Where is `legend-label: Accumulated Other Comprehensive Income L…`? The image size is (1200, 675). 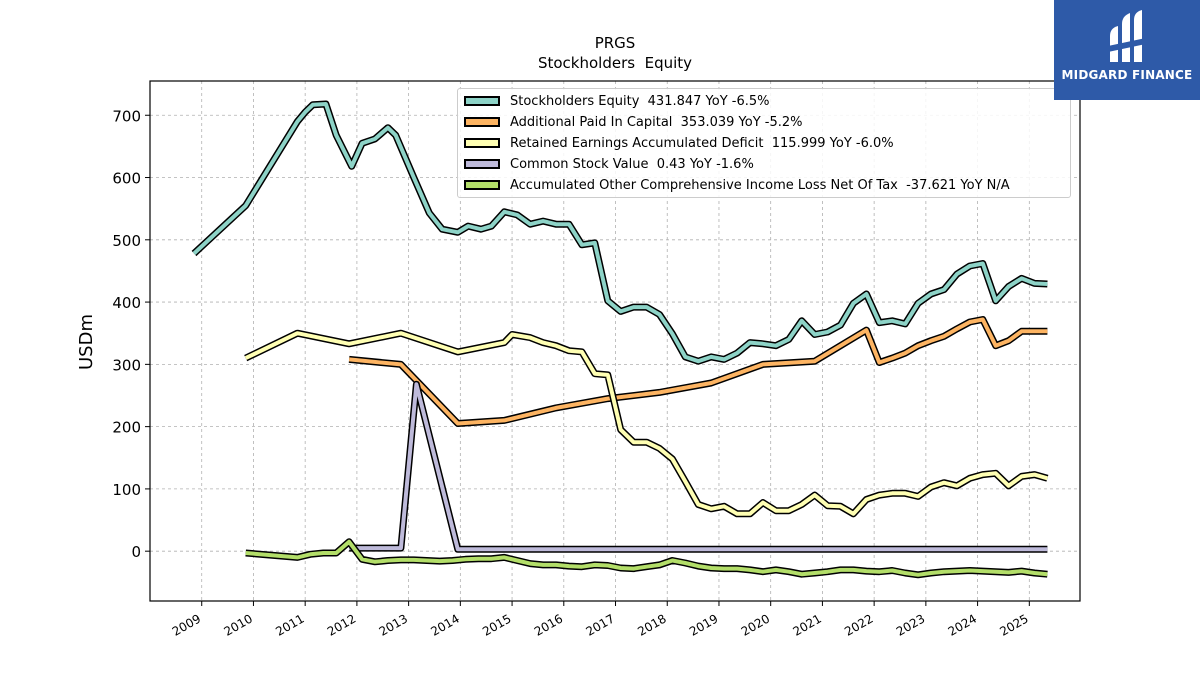 legend-label: Accumulated Other Comprehensive Income L… is located at coordinates (760, 185).